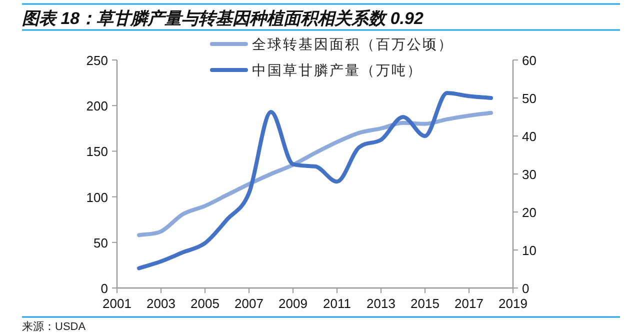  What do you see at coordinates (293, 303) in the screenshot?
I see `x-tick-label: 2009` at bounding box center [293, 303].